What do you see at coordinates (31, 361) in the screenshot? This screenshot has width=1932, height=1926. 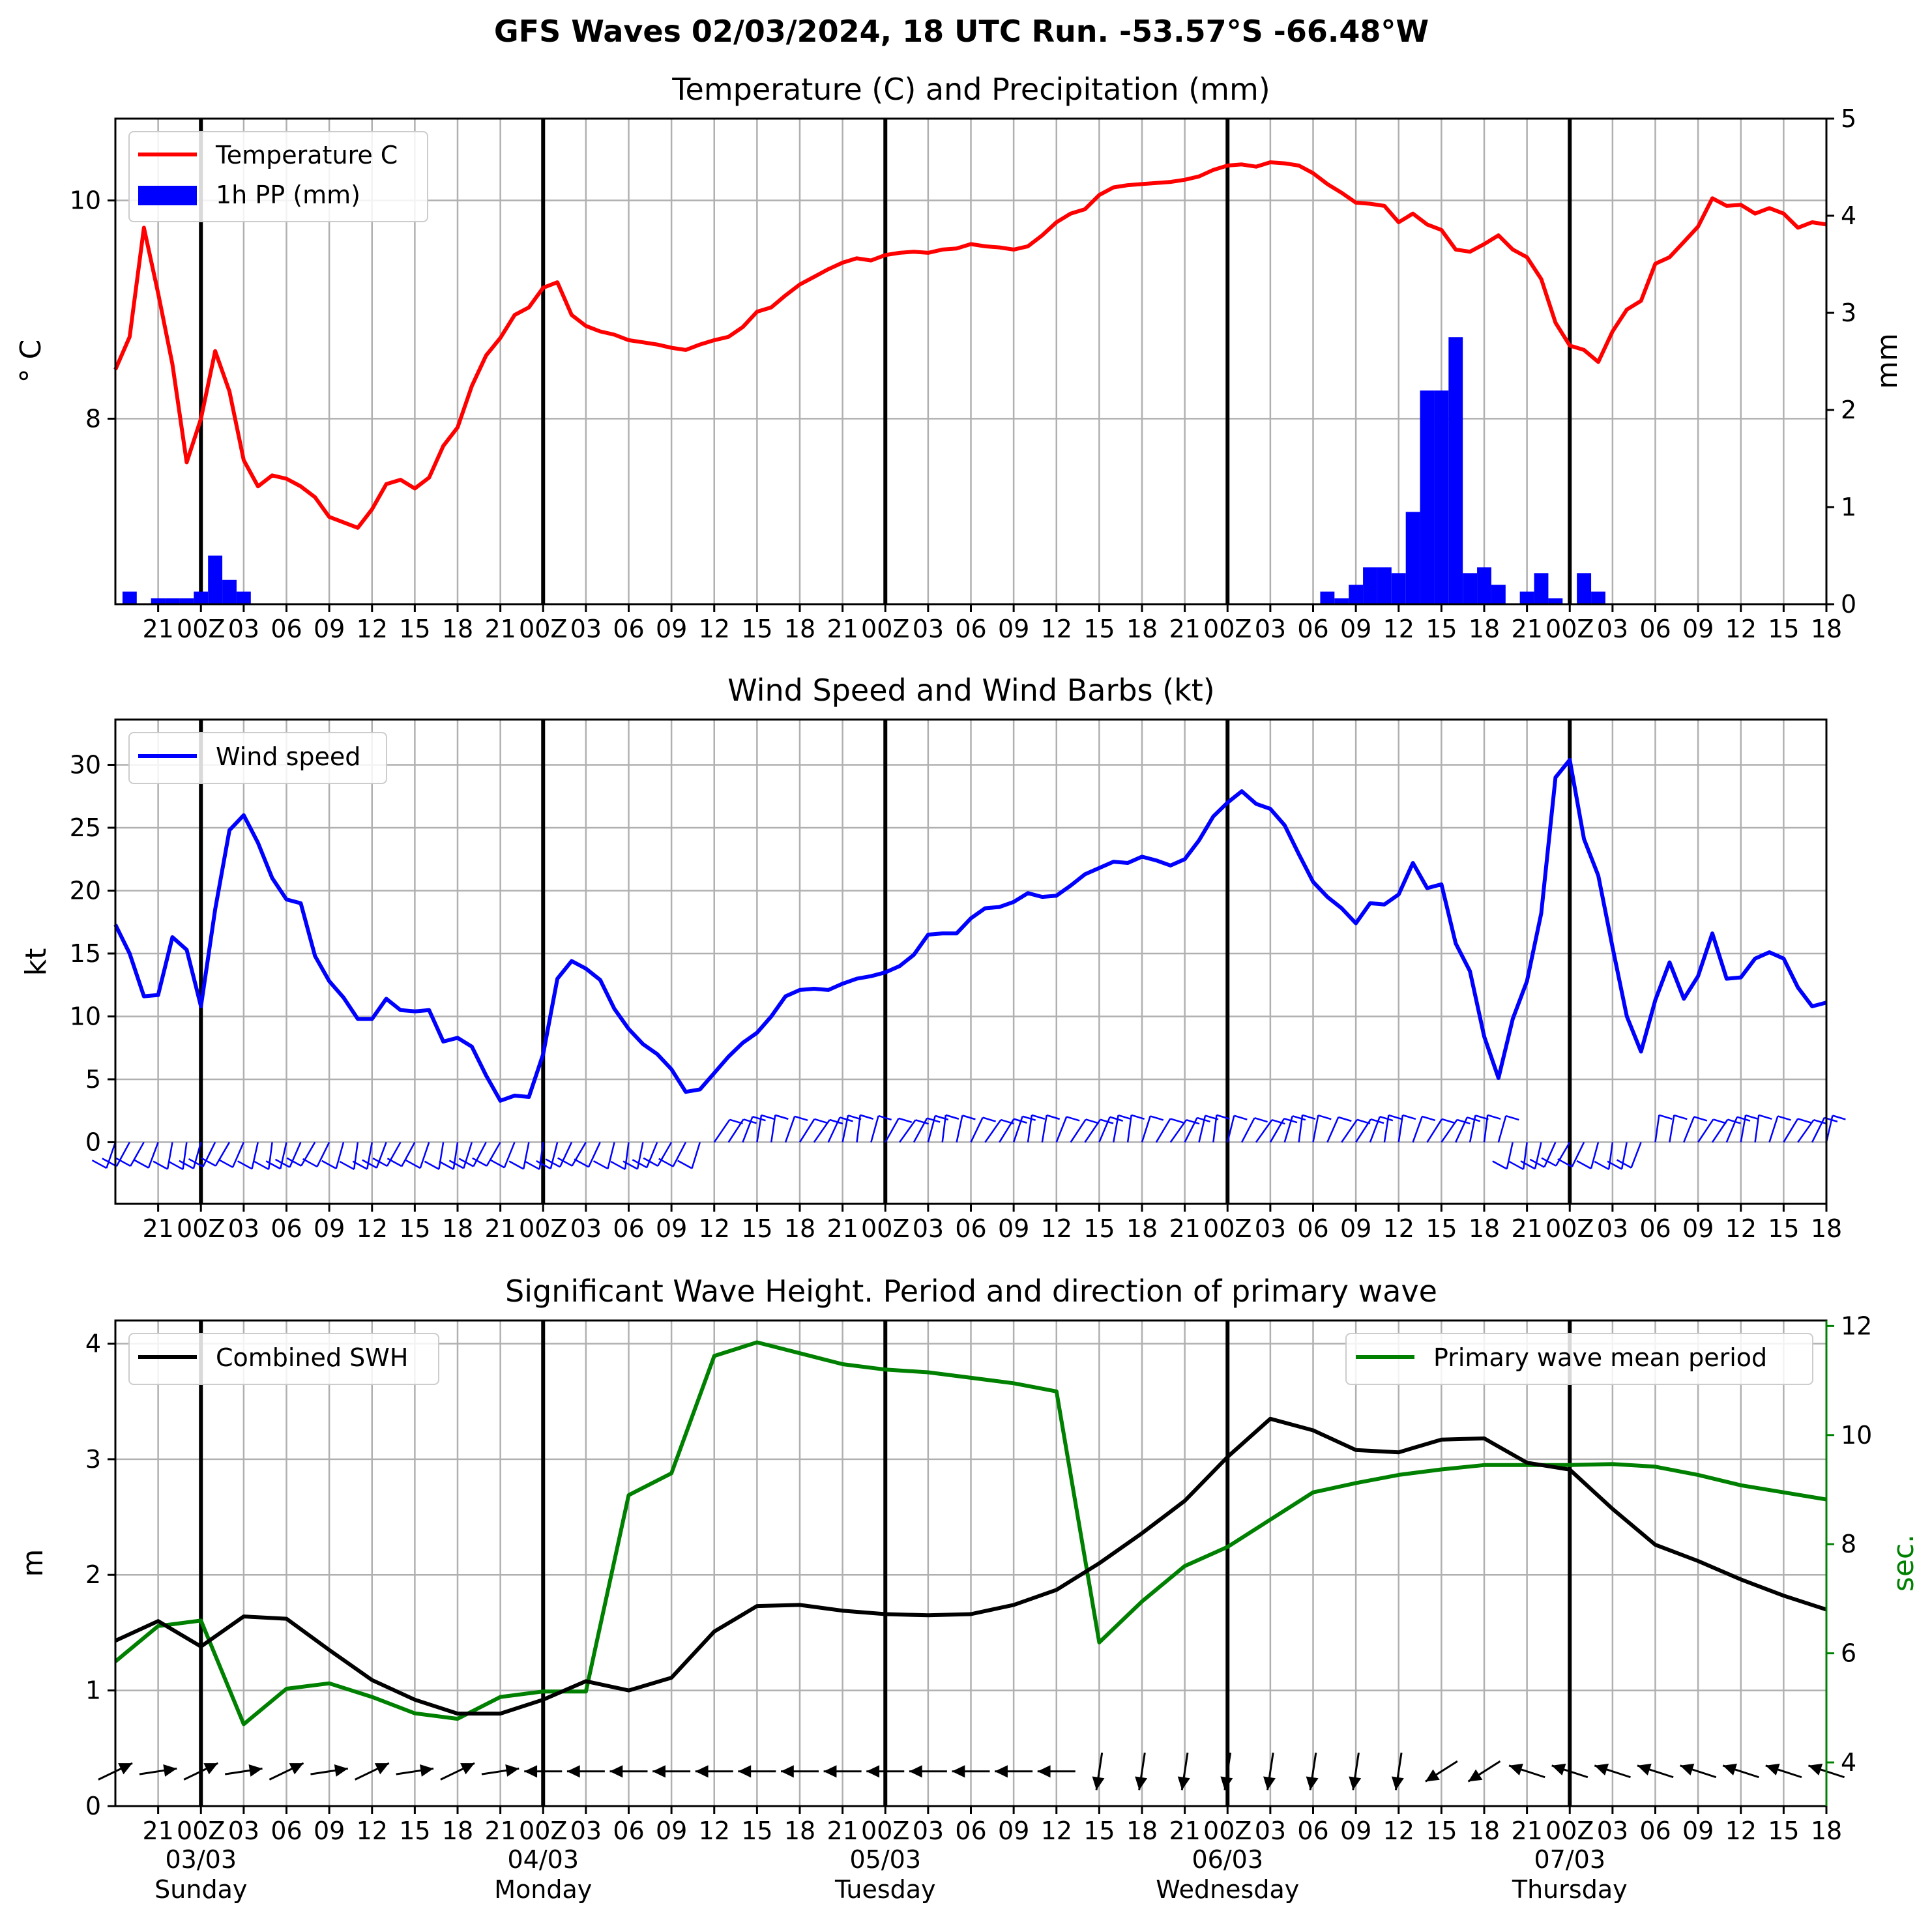 I see `temp-y-axis-label: ° C` at bounding box center [31, 361].